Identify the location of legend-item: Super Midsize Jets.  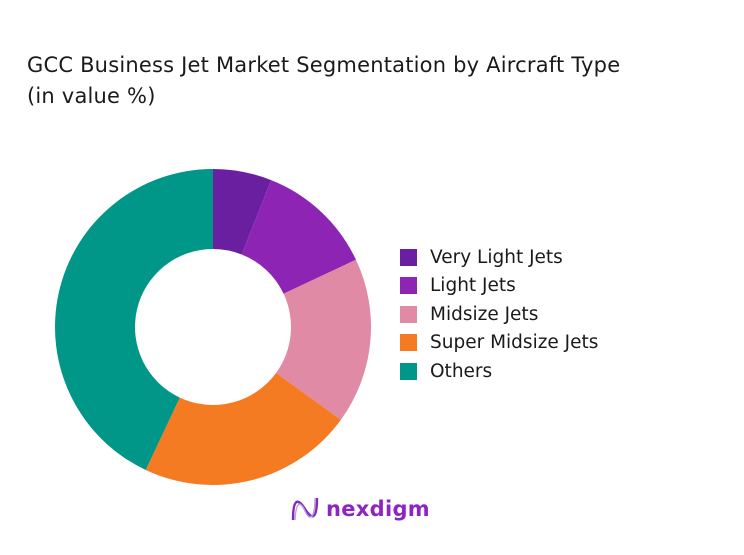
(499, 343).